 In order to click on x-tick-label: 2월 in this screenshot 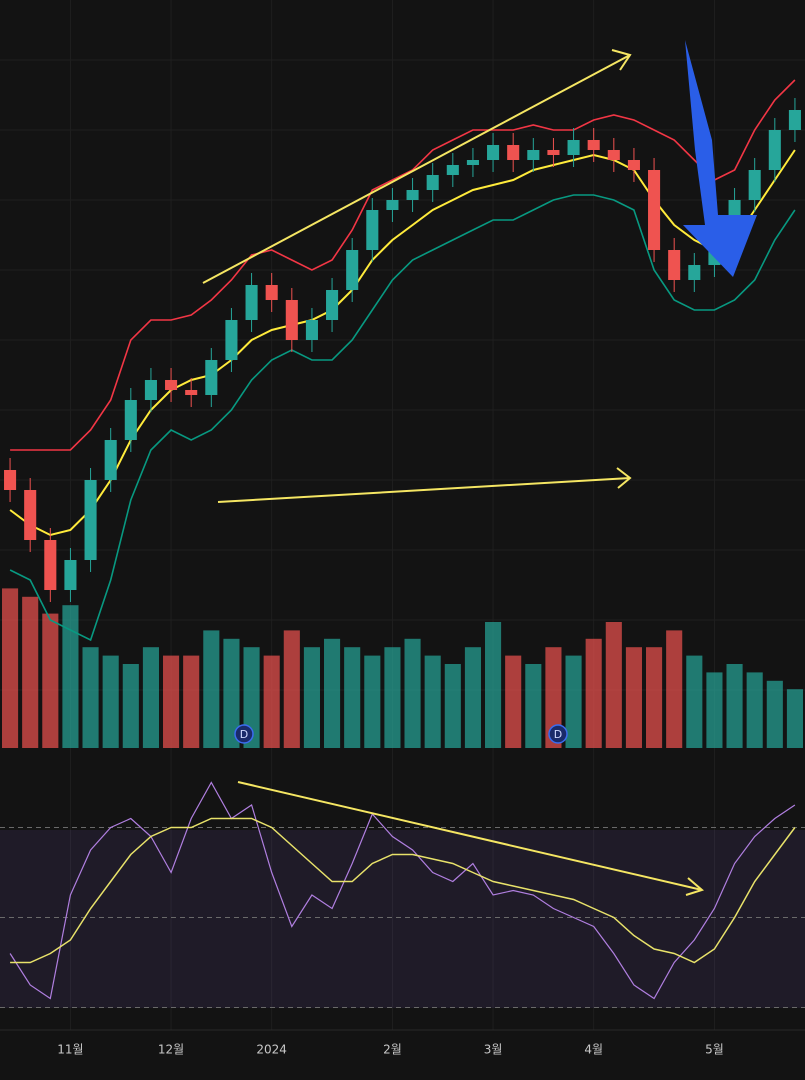, I will do `click(392, 1050)`.